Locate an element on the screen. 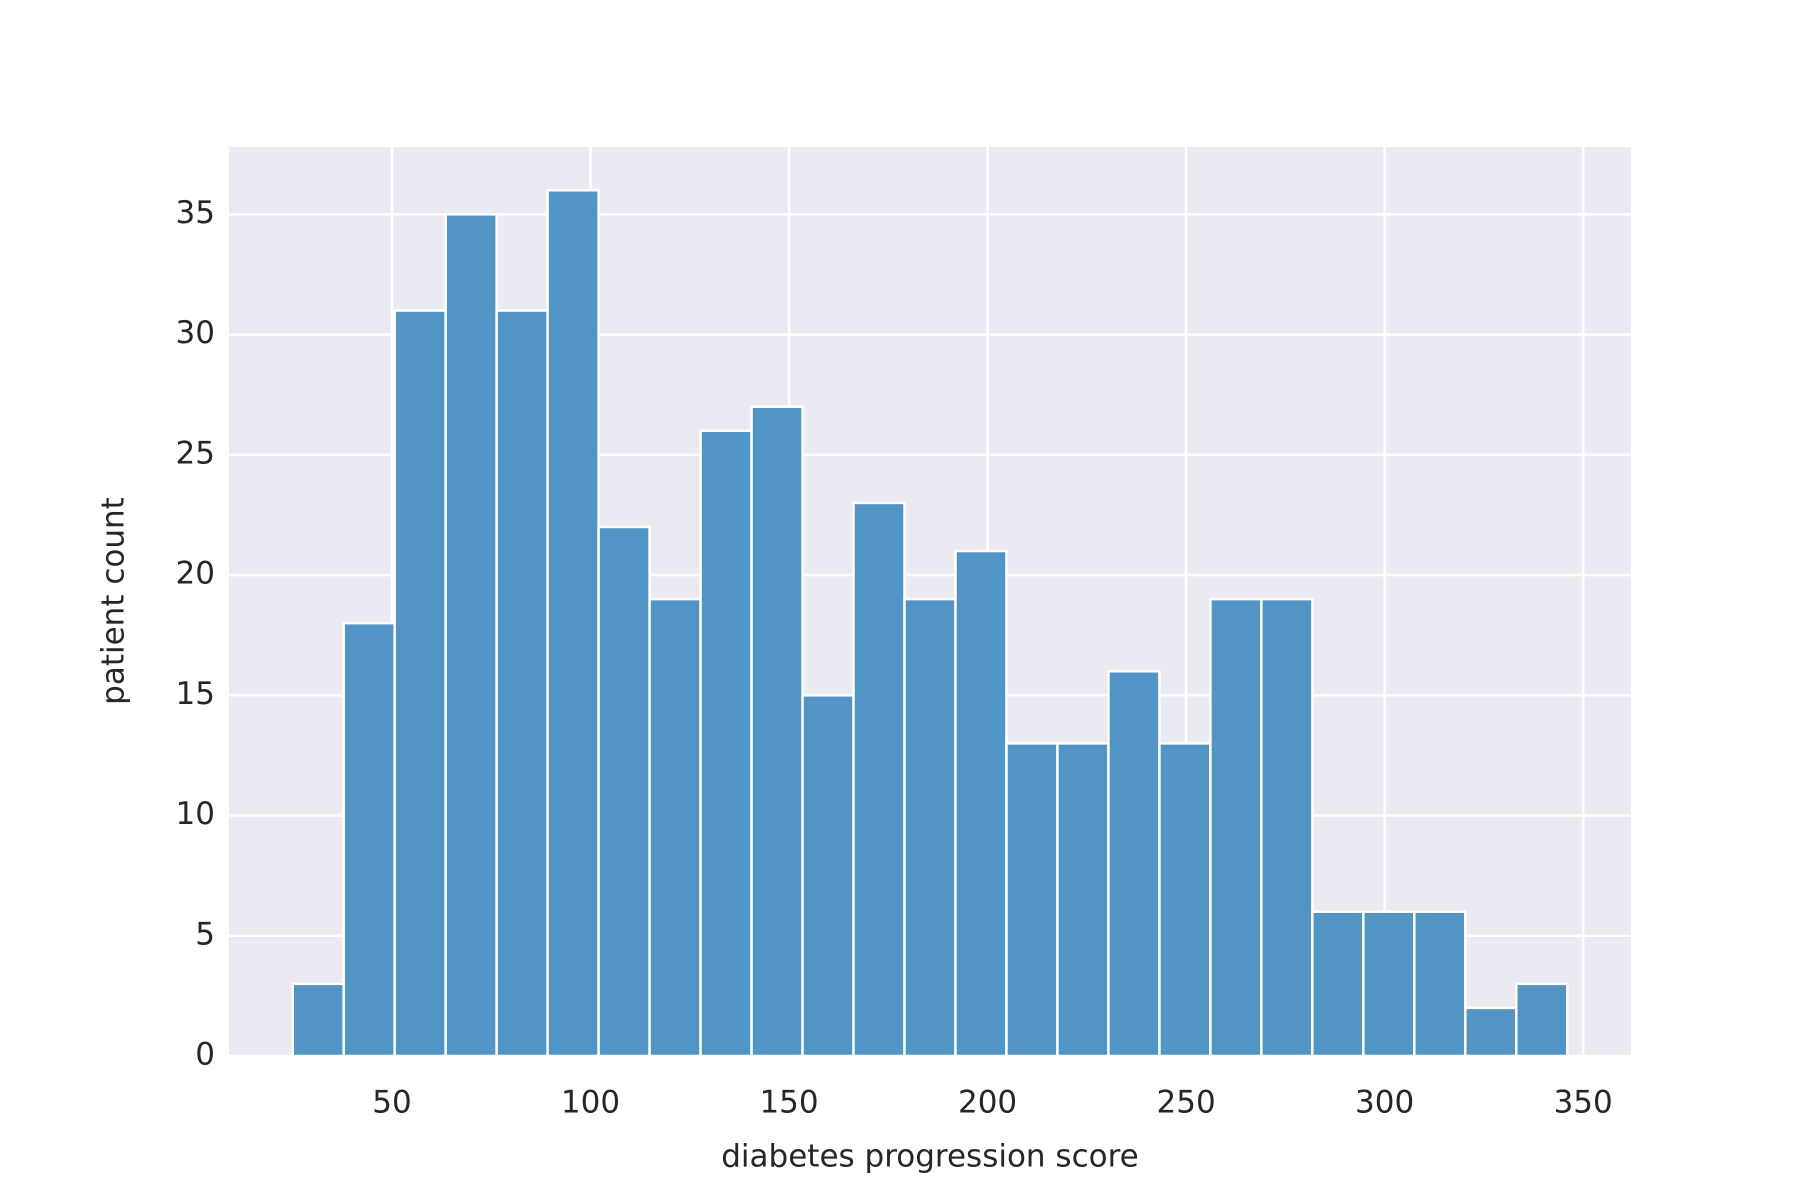 This screenshot has height=1200, width=1800. x-tick-label: 250 is located at coordinates (1186, 1103).